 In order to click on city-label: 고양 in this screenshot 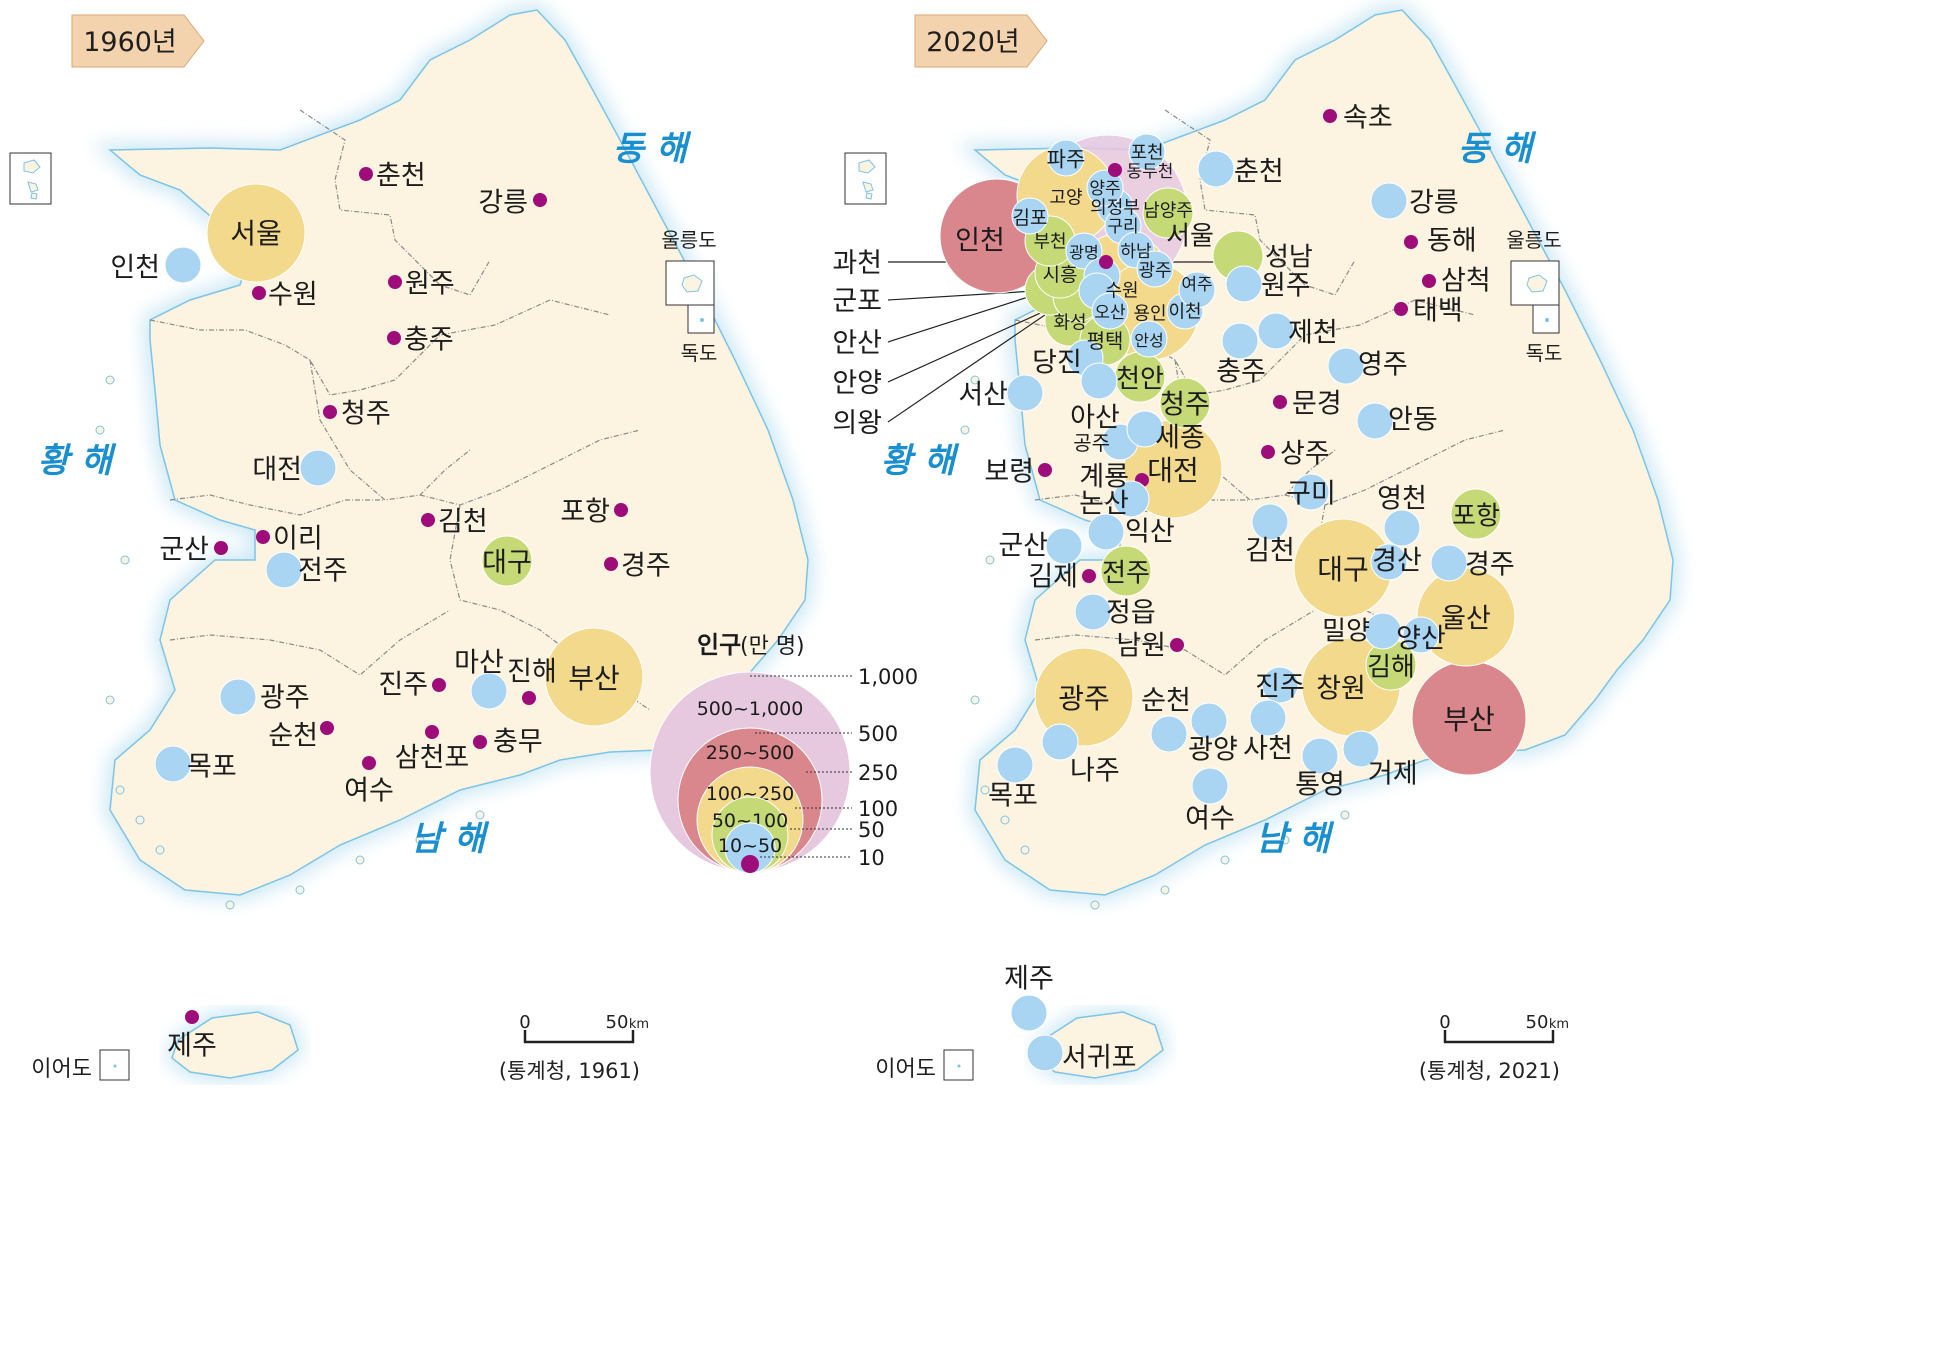, I will do `click(1065, 197)`.